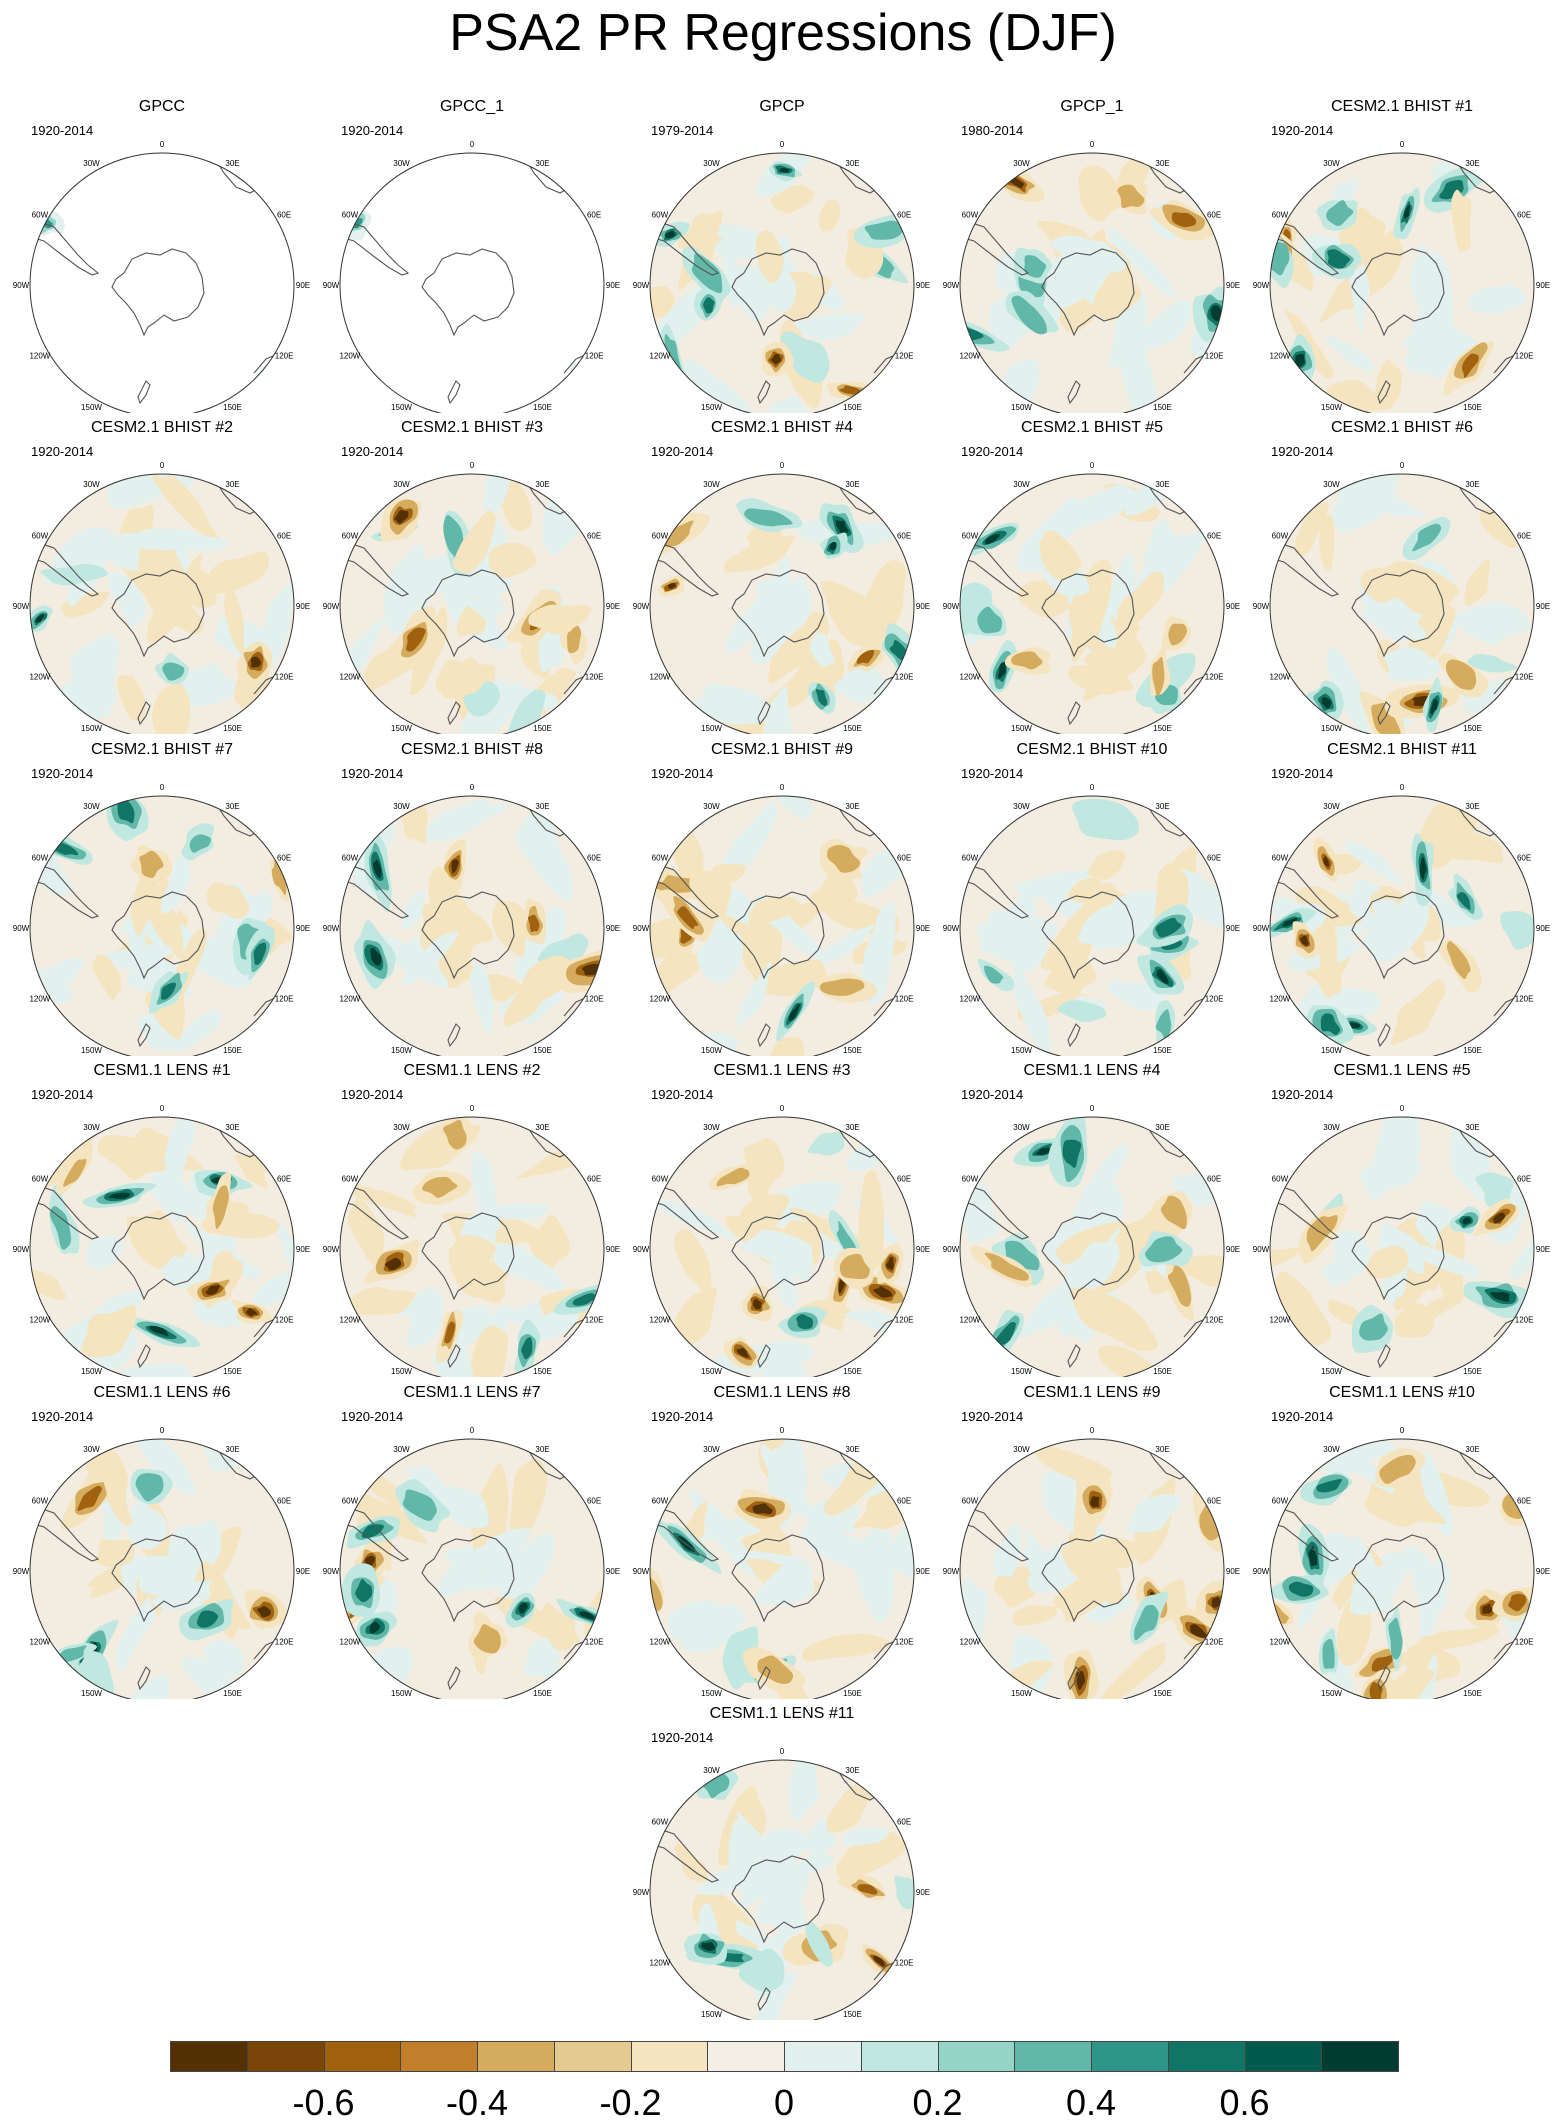 The width and height of the screenshot is (1566, 2126). Describe the element at coordinates (1402, 106) in the screenshot. I see `panel-title: CESM2.1 BHIST #1` at that location.